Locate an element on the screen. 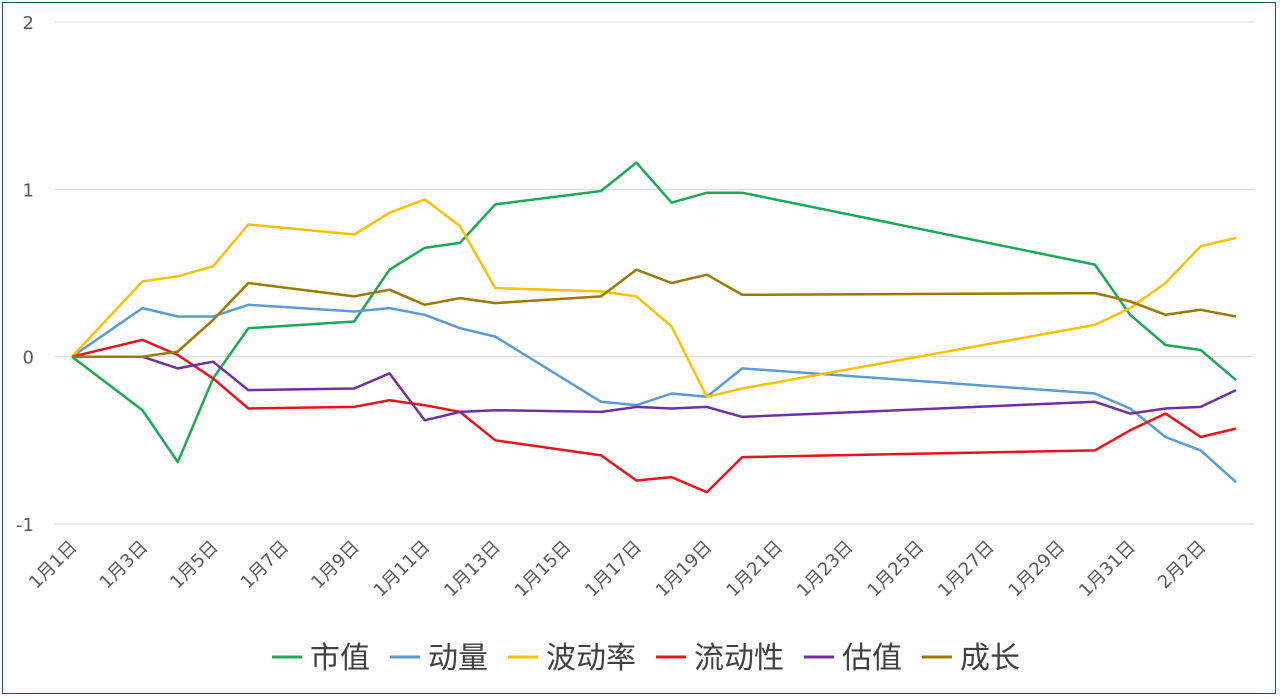 This screenshot has width=1280, height=698. x-tick: 1月21日 is located at coordinates (754, 569).